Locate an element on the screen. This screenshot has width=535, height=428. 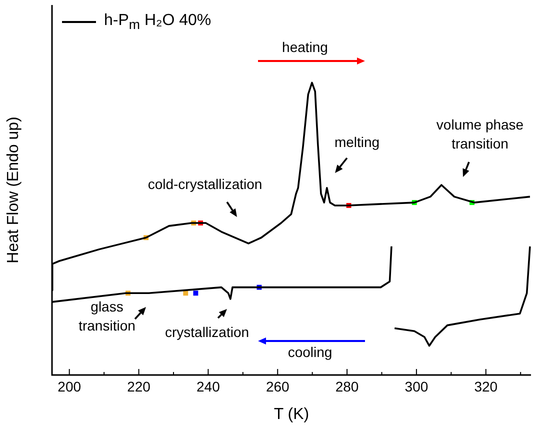
y-axis-title: Heat Flow (Endo up) is located at coordinates (13, 190).